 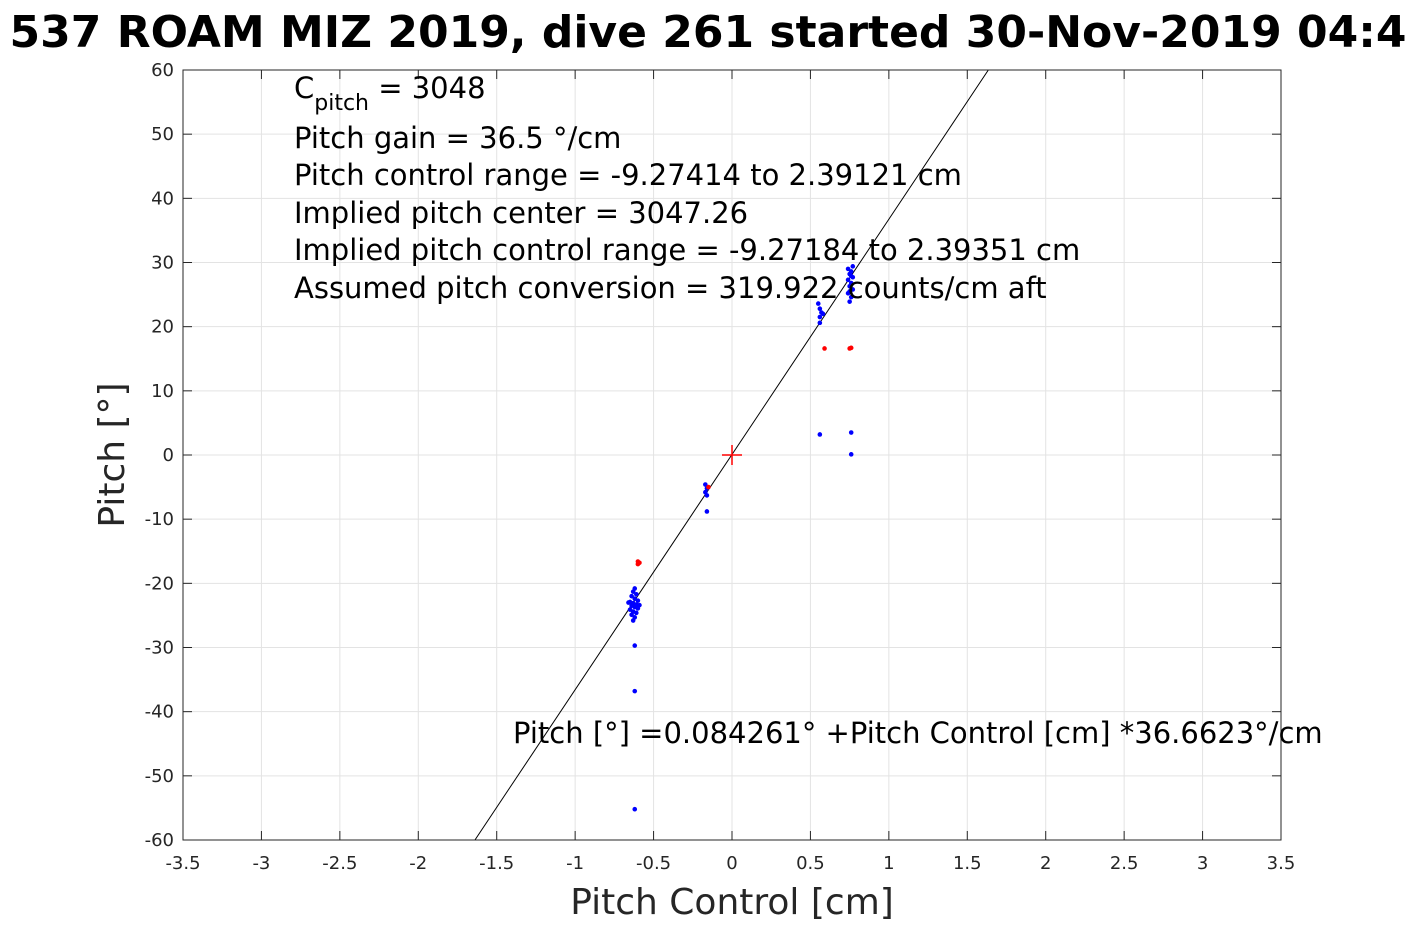 I want to click on x-tick-labels: -3.5 -3 -2.5 -2 -1.5 -1 -0.5 0 0.5 1 1.5 2 2.5 3 3.5, so click(x=730, y=863).